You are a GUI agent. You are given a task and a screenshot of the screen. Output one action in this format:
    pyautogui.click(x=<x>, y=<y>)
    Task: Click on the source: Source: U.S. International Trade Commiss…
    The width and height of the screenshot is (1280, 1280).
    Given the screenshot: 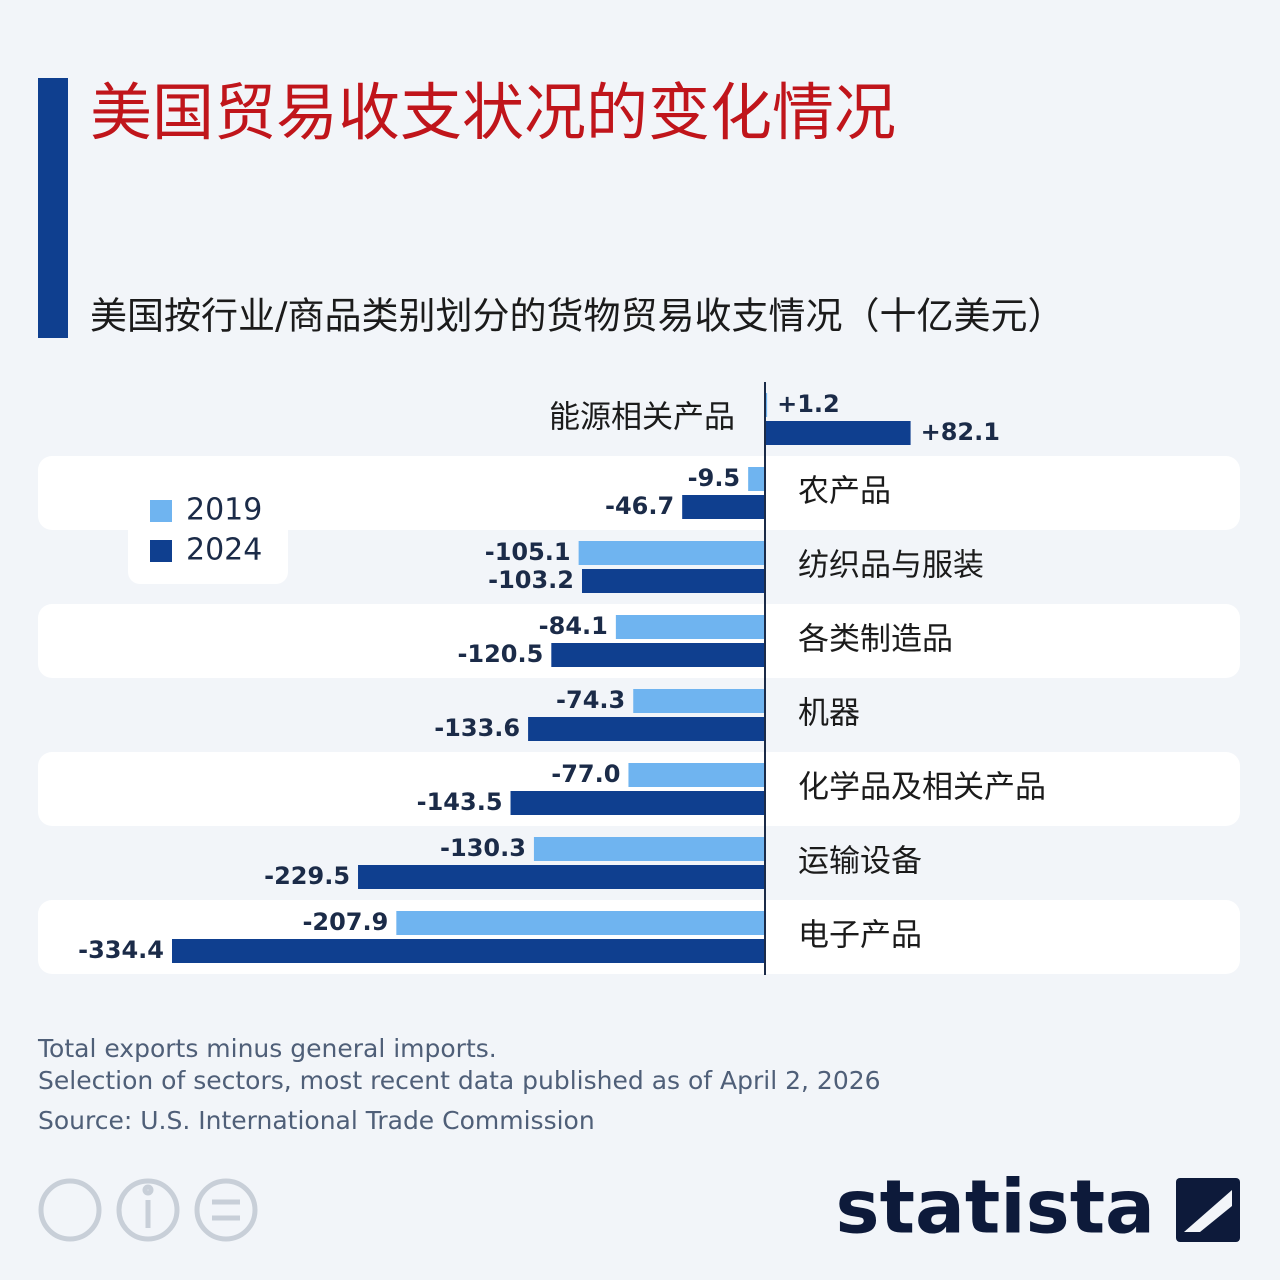 What is the action you would take?
    pyautogui.click(x=316, y=1120)
    